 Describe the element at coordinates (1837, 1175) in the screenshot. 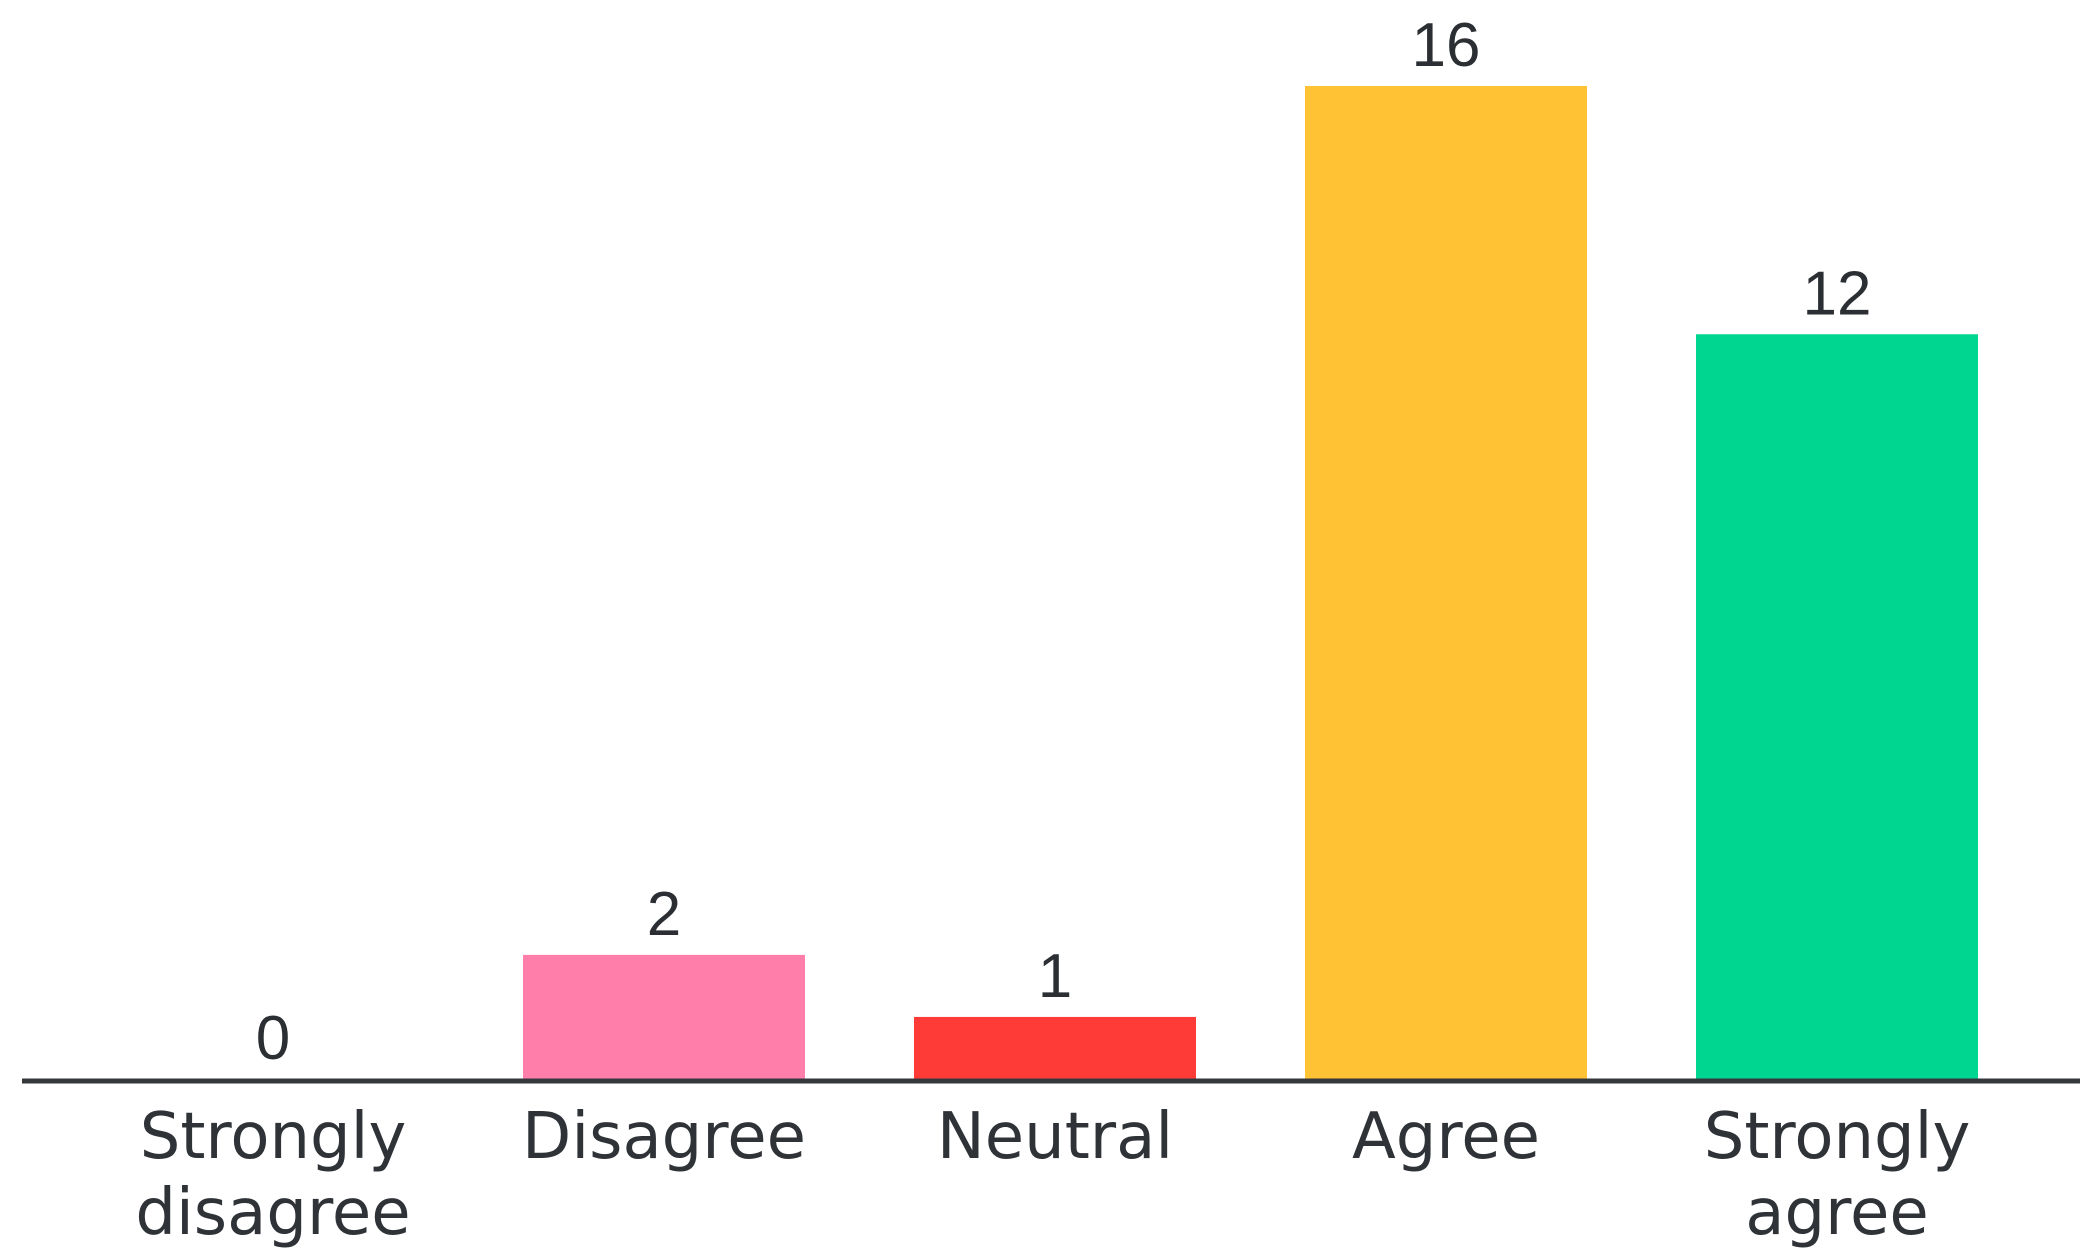

I see `category-label-strongly-agree: Strongly agree` at that location.